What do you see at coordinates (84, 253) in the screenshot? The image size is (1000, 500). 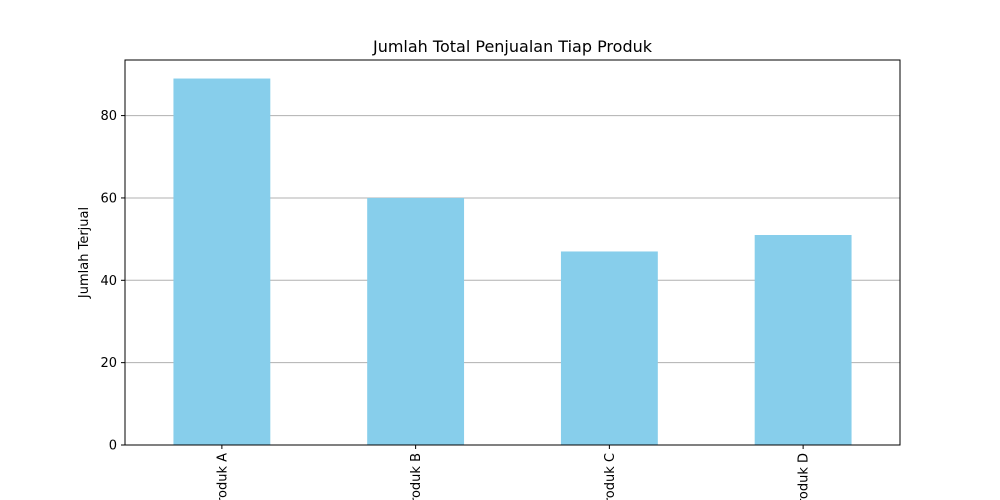 I see `y-axis-label: Jumlah Terjual` at bounding box center [84, 253].